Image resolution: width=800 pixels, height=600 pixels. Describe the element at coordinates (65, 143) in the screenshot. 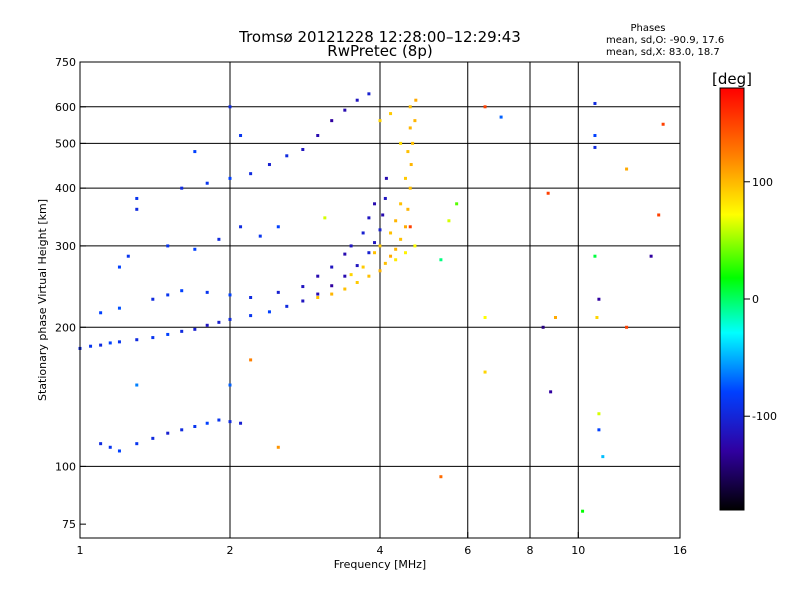

I see `y-tick-label: 500` at that location.